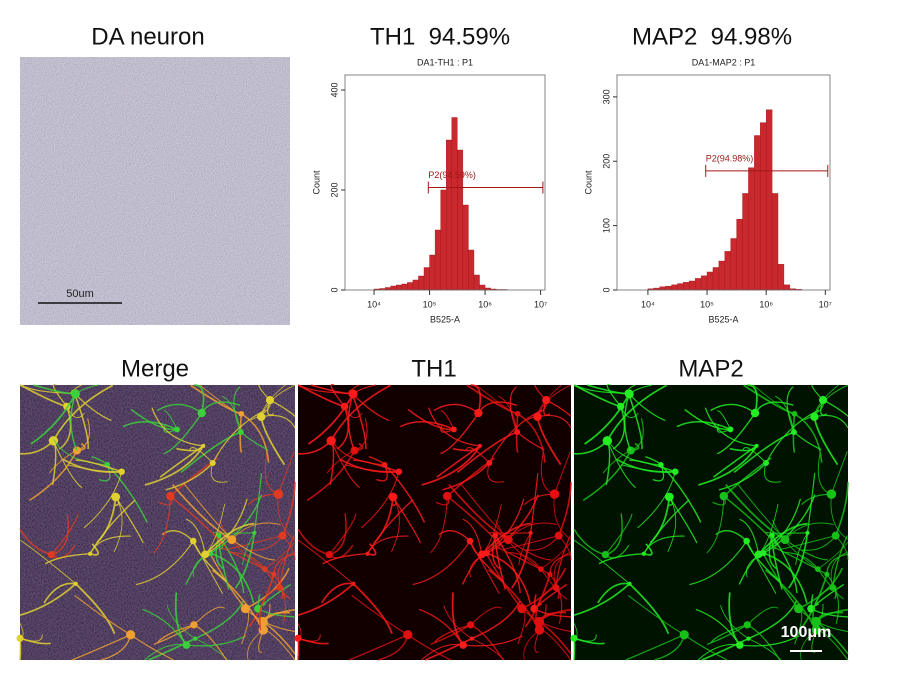 Image resolution: width=900 pixels, height=700 pixels. Describe the element at coordinates (806, 632) in the screenshot. I see `scale-bar-label: 100μm` at that location.